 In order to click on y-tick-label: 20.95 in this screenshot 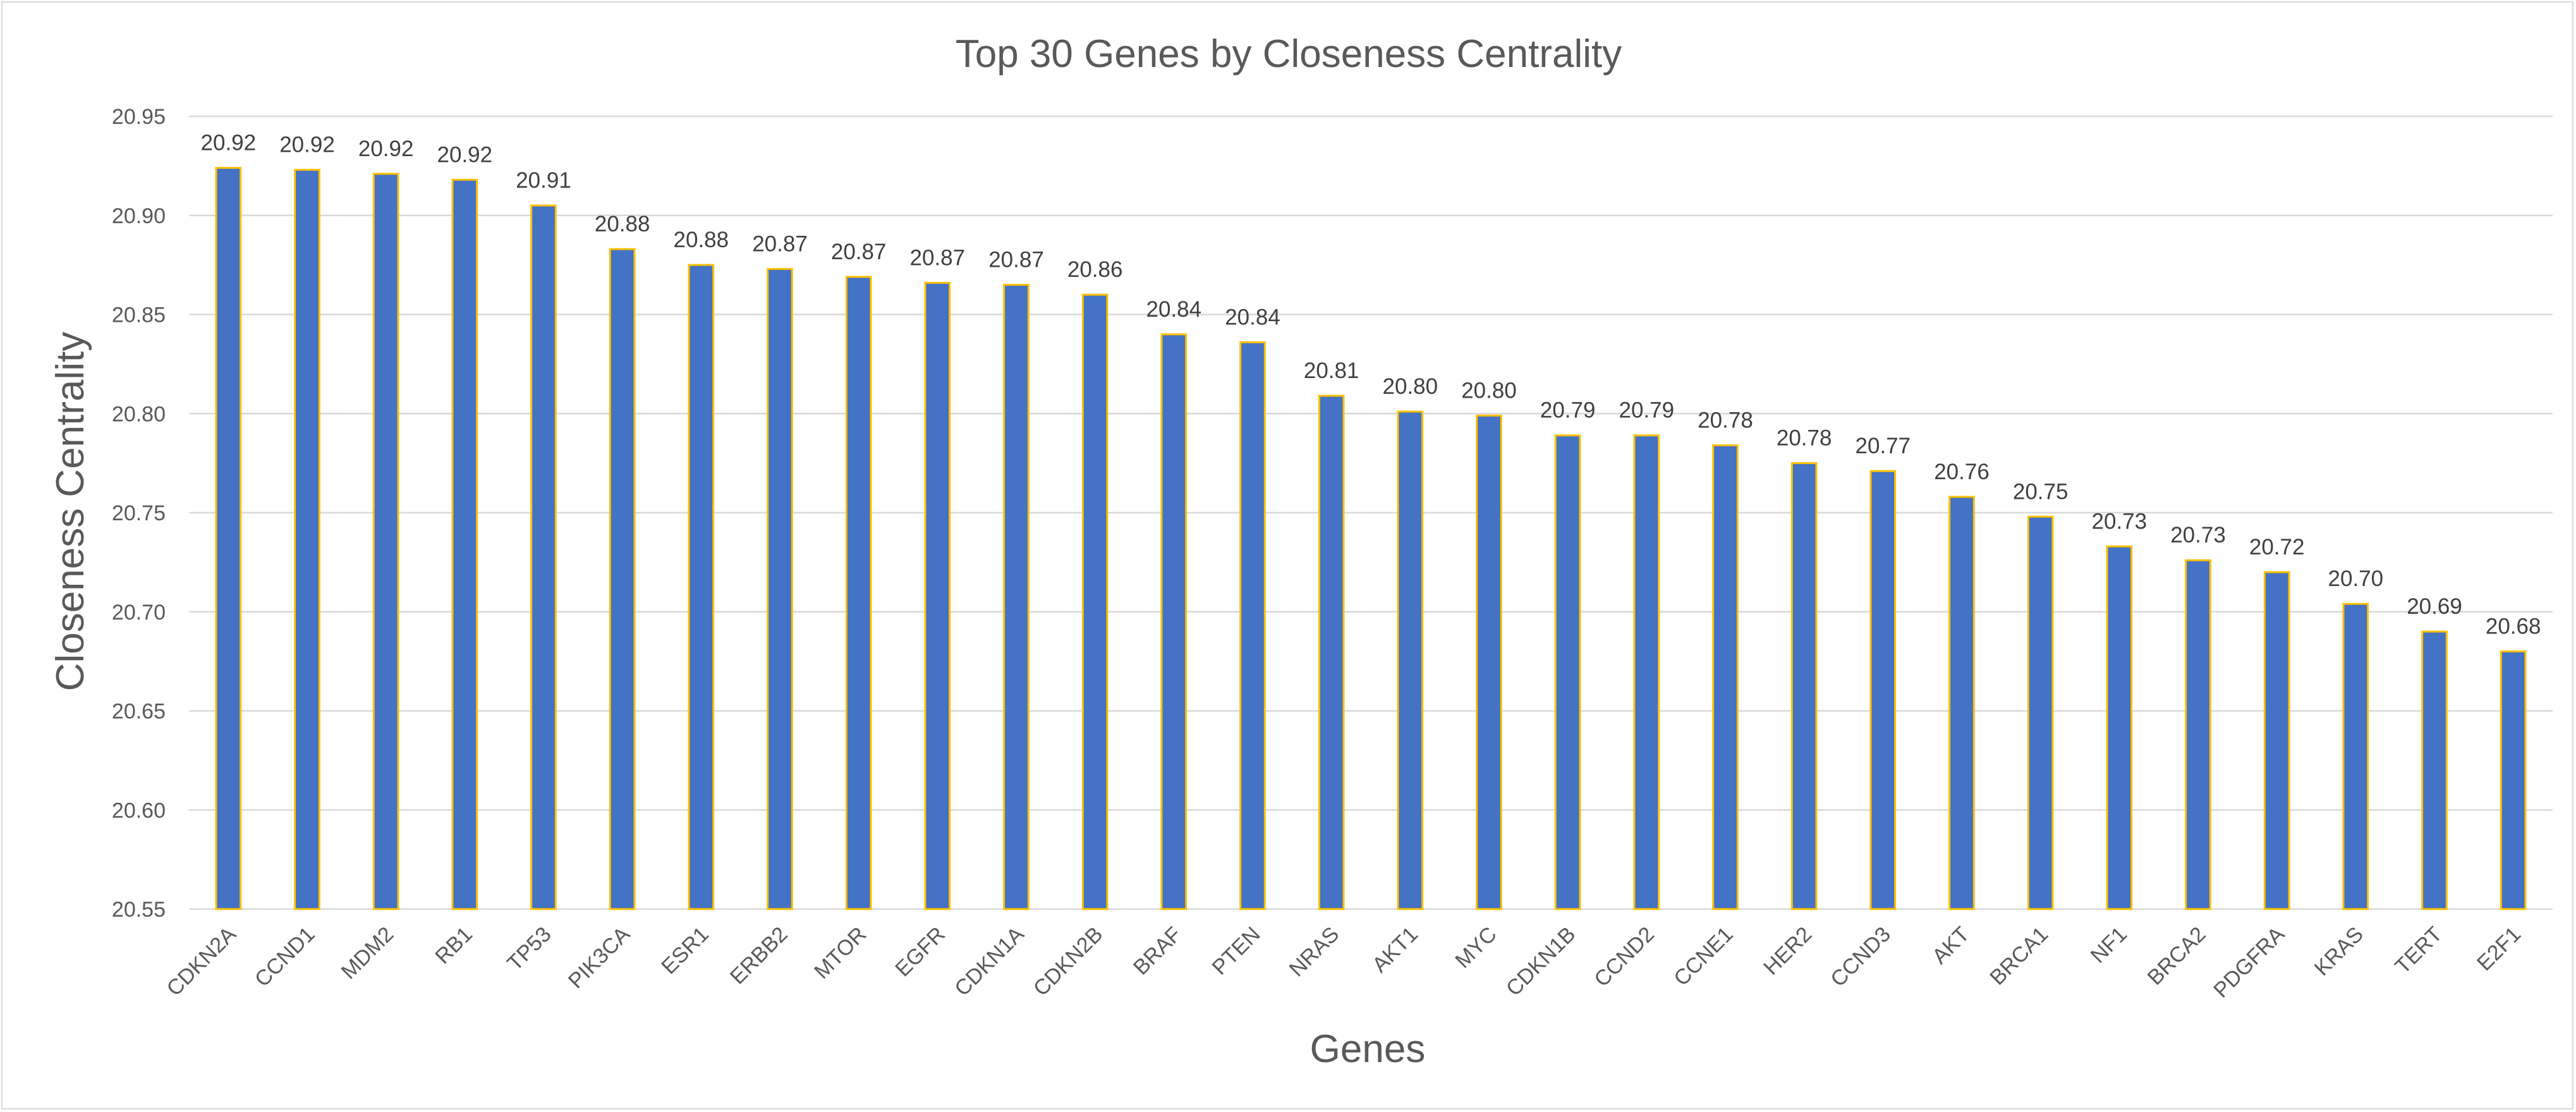, I will do `click(139, 117)`.